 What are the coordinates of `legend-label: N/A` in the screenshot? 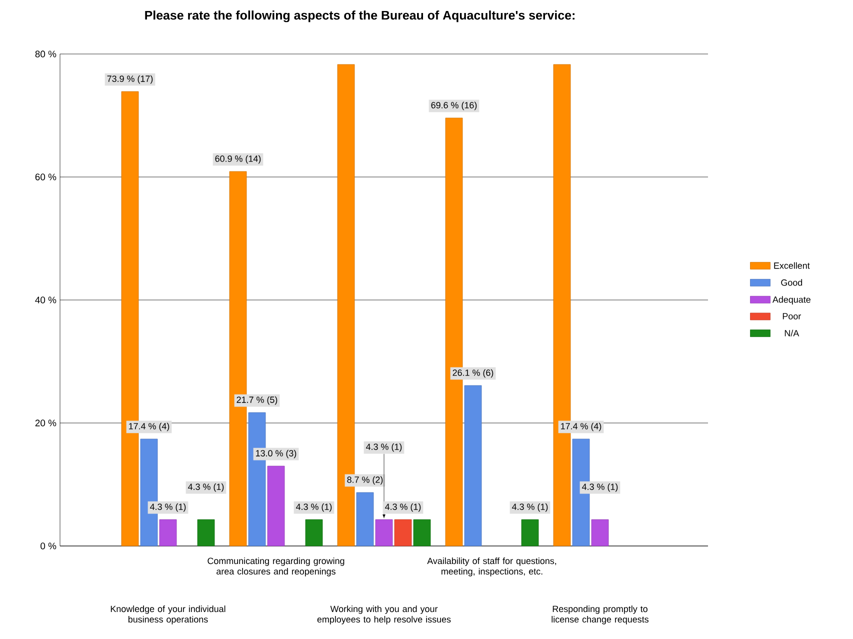 It's located at (792, 333).